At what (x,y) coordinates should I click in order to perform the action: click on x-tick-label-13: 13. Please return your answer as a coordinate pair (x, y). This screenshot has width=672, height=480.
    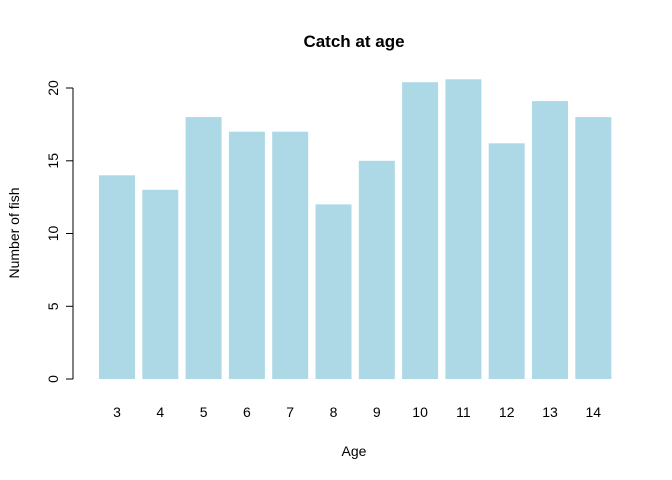
    Looking at the image, I should click on (550, 412).